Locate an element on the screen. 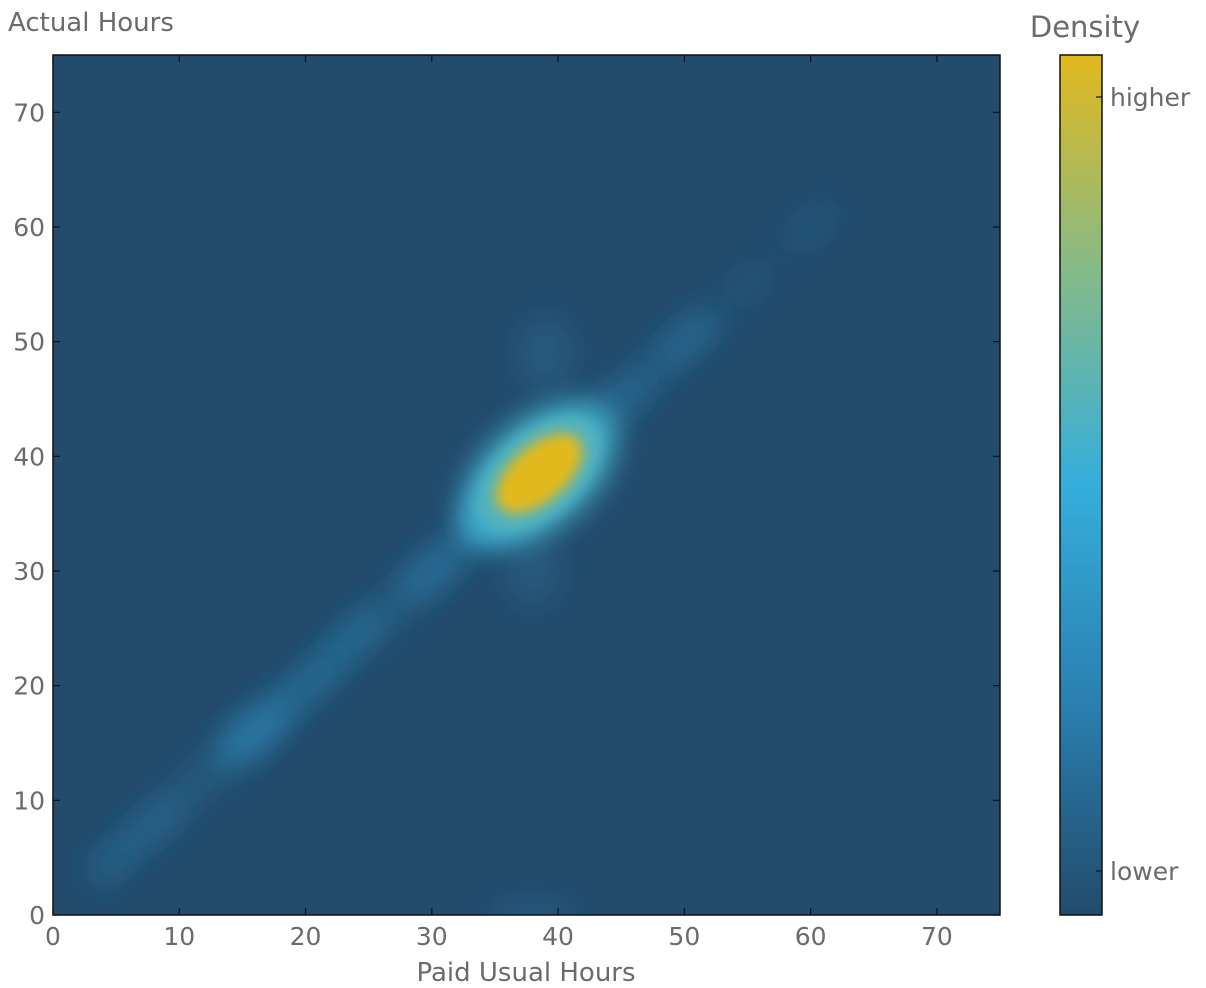 The width and height of the screenshot is (1206, 988). colorbar-label-high: higher is located at coordinates (1150, 97).